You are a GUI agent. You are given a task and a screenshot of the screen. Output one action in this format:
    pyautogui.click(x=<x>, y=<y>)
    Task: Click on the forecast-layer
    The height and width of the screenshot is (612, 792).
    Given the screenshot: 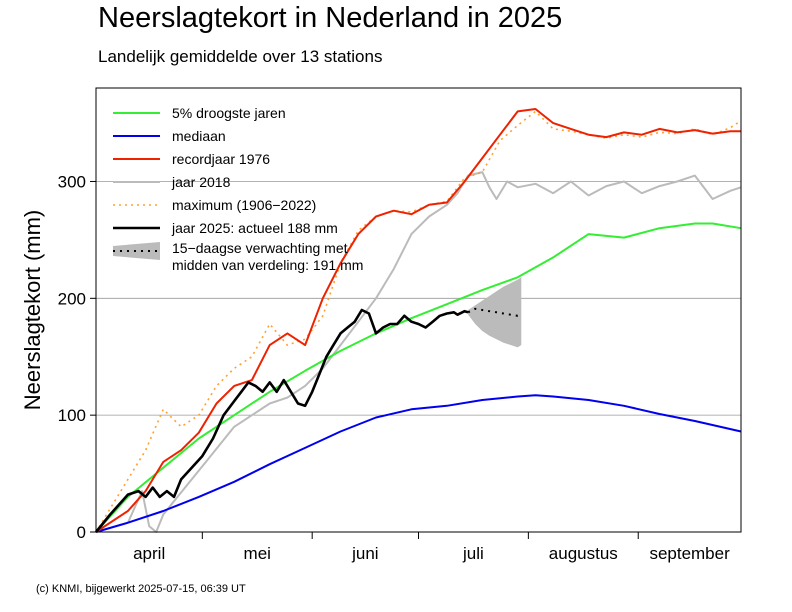 What is the action you would take?
    pyautogui.click(x=494, y=312)
    